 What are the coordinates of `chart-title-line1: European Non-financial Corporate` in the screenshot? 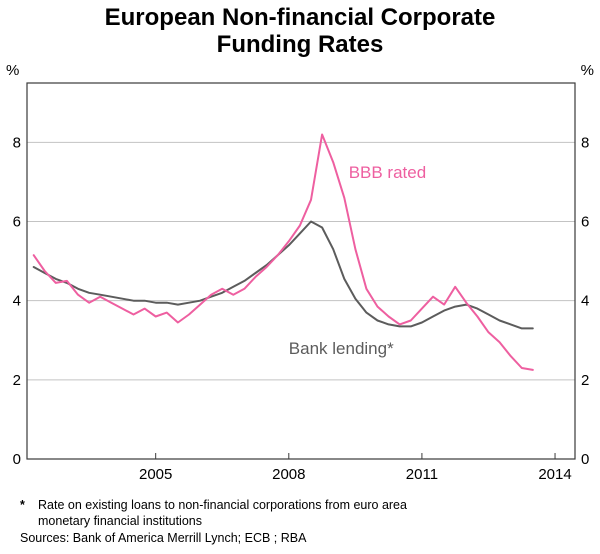 It's located at (300, 17).